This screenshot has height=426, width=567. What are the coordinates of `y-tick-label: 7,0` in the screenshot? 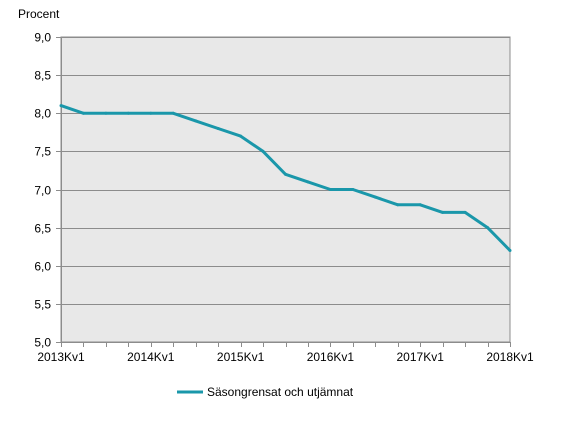 It's located at (42, 191).